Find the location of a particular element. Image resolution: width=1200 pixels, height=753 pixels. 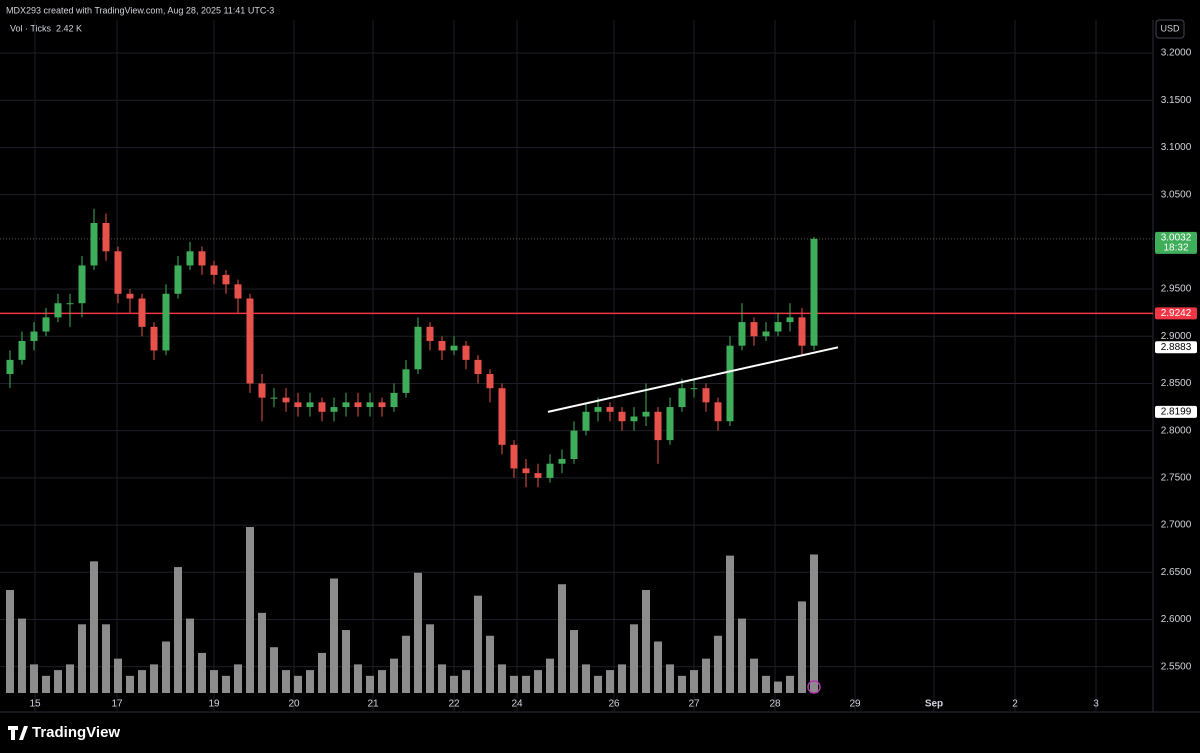

y-tick-label: 2.7000 is located at coordinates (1176, 525).